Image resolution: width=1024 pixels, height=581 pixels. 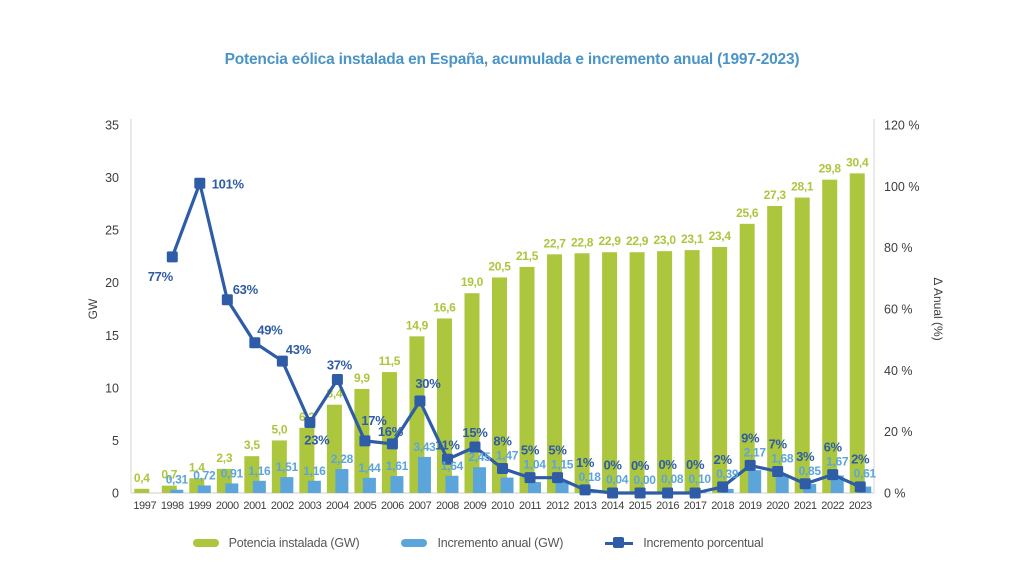 What do you see at coordinates (612, 506) in the screenshot?
I see `svg-text: 2014` at bounding box center [612, 506].